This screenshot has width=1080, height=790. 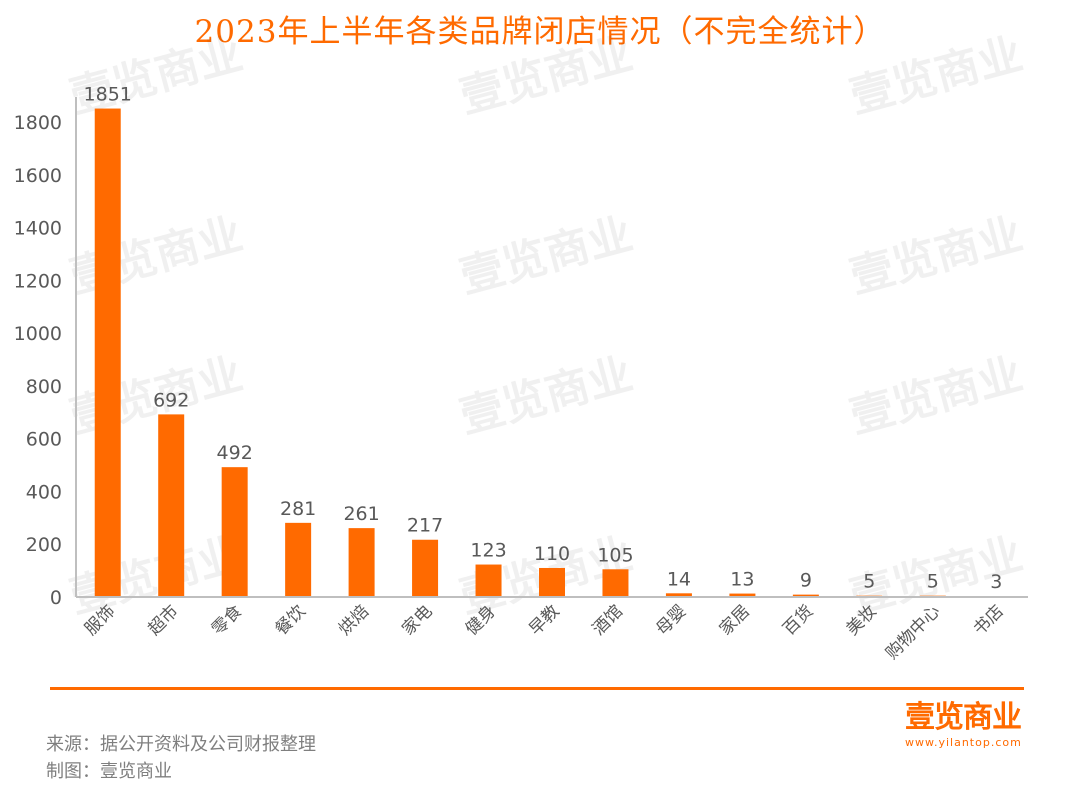 What do you see at coordinates (679, 579) in the screenshot?
I see `data-label: 14` at bounding box center [679, 579].